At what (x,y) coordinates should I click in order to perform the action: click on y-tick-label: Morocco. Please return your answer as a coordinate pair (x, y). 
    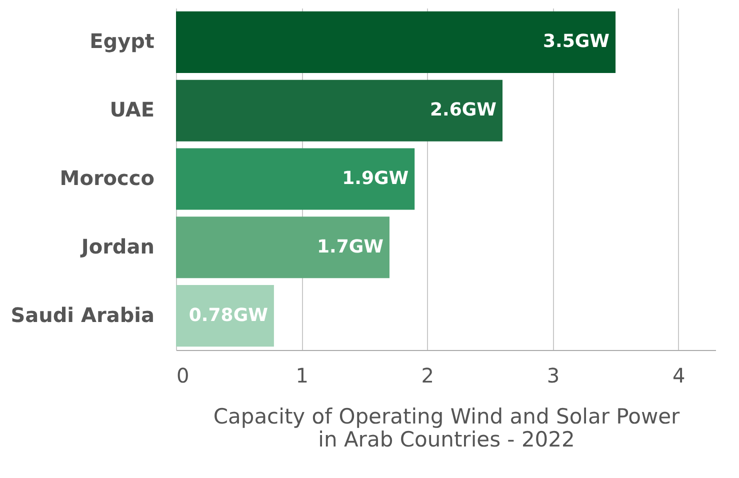
    Looking at the image, I should click on (107, 178).